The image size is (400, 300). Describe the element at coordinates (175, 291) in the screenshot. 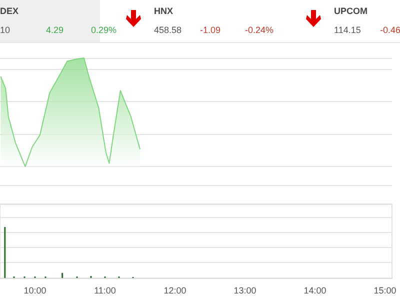

I see `x-tick-label: 12:00` at that location.